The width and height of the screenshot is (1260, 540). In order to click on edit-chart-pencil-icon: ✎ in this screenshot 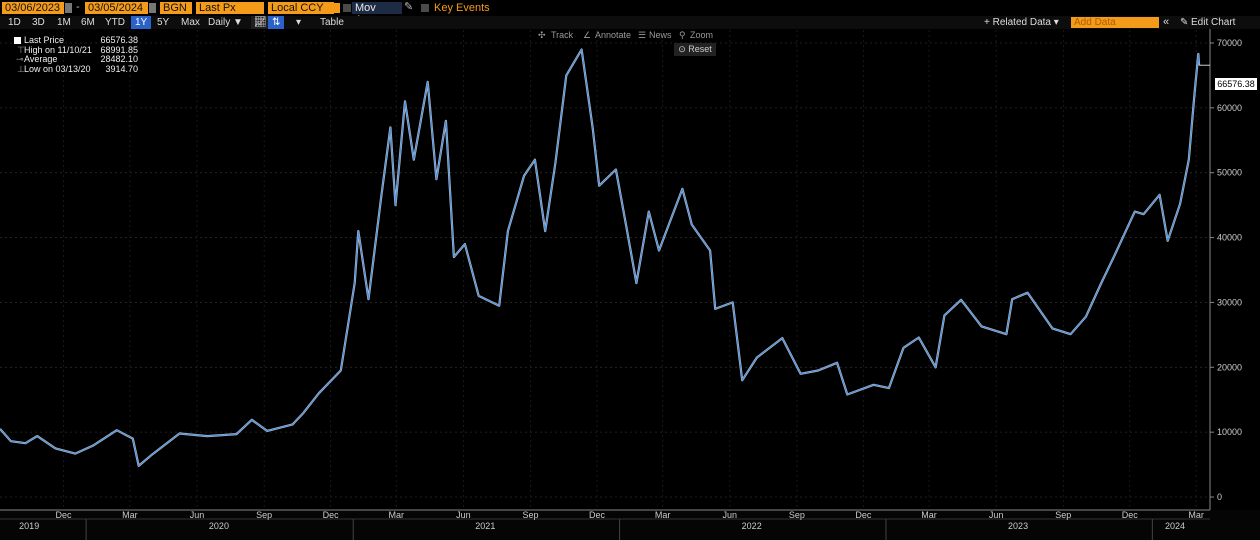, I will do `click(1184, 22)`.